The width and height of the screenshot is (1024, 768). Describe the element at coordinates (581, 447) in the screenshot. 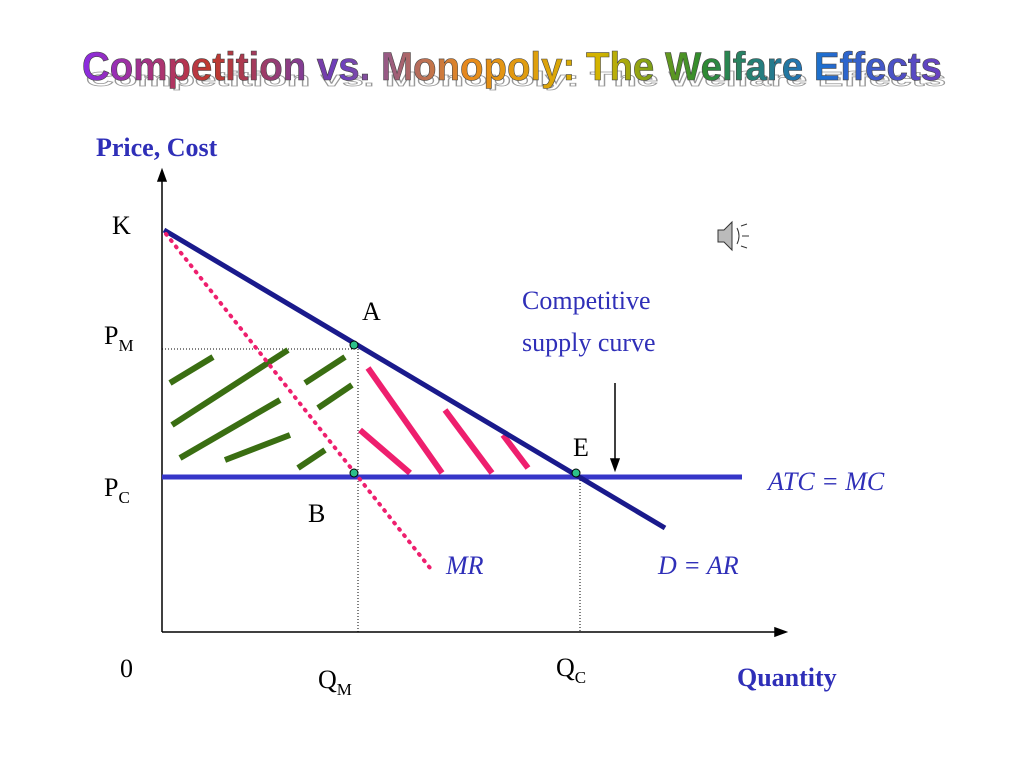

I see `point-e-label: E` at that location.